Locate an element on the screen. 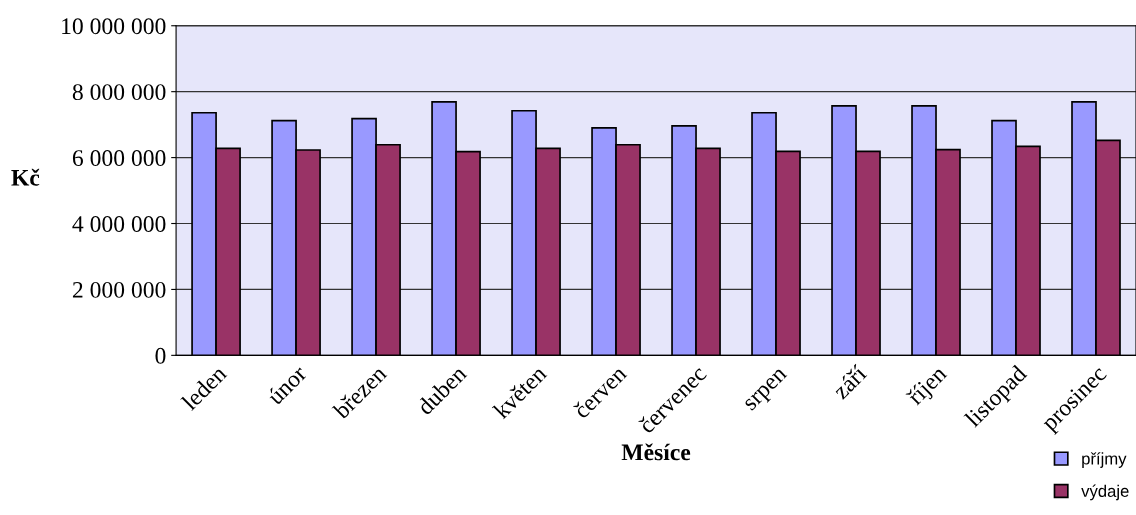 The image size is (1136, 515). y-tick-label: 6 000 000 is located at coordinates (119, 158).